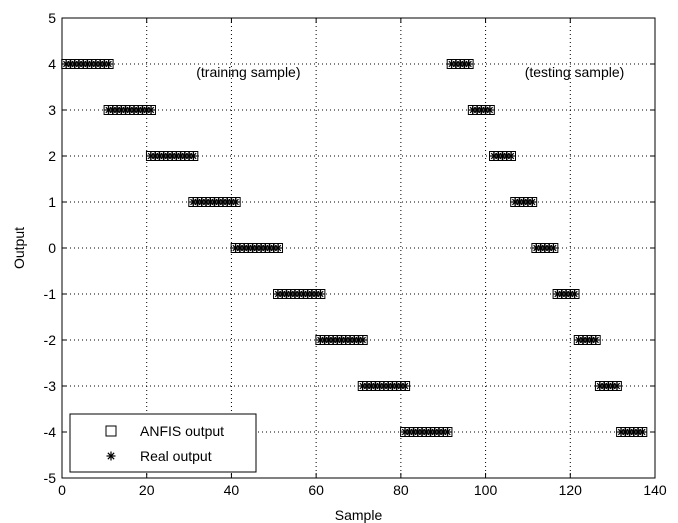 The width and height of the screenshot is (678, 523). I want to click on y-tick-label: -4, so click(50, 432).